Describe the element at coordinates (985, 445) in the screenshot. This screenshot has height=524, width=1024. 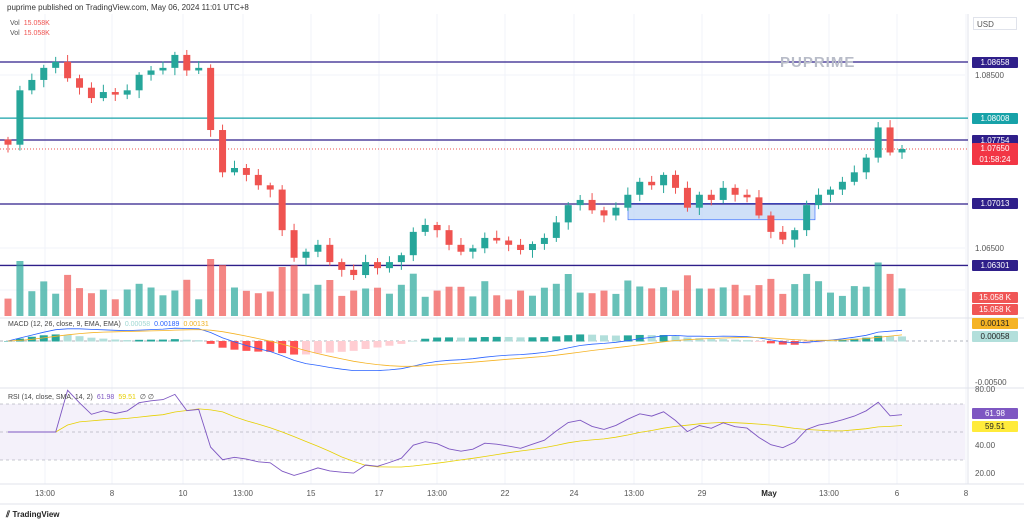
I see `rsi-tick: 40.00` at that location.